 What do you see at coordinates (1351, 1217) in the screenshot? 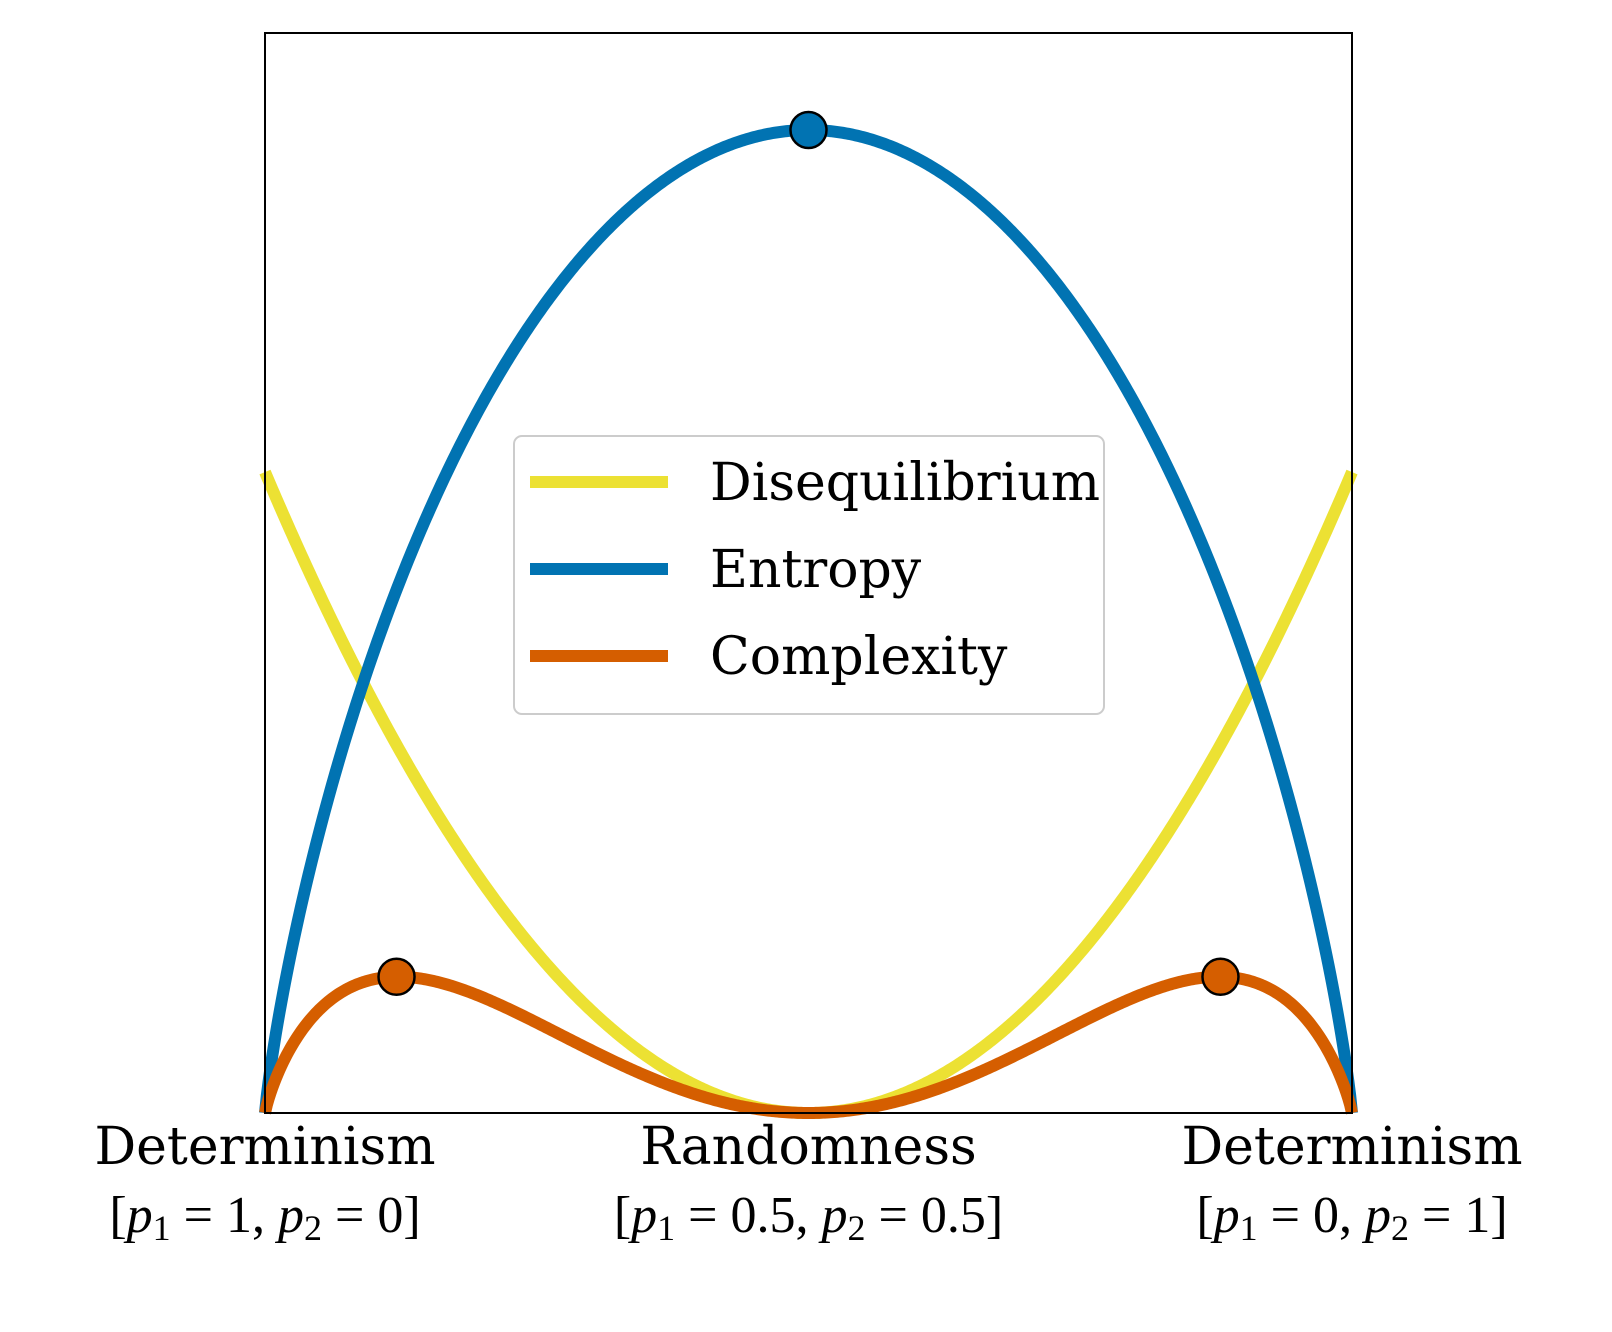
I see `x-tick-formula-2: [p1 = 0, p2 = 1]` at bounding box center [1351, 1217].